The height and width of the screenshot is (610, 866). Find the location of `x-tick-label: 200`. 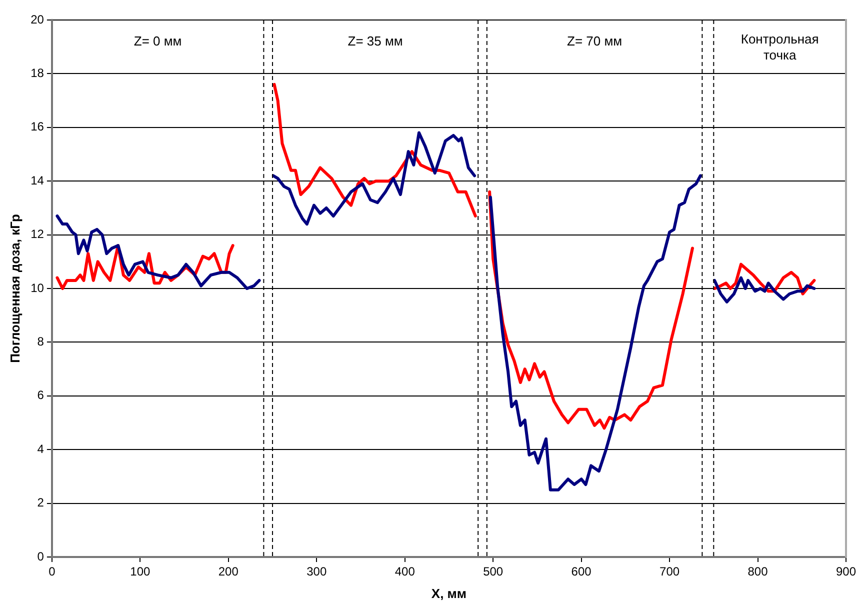

x-tick-label: 200 is located at coordinates (228, 571).